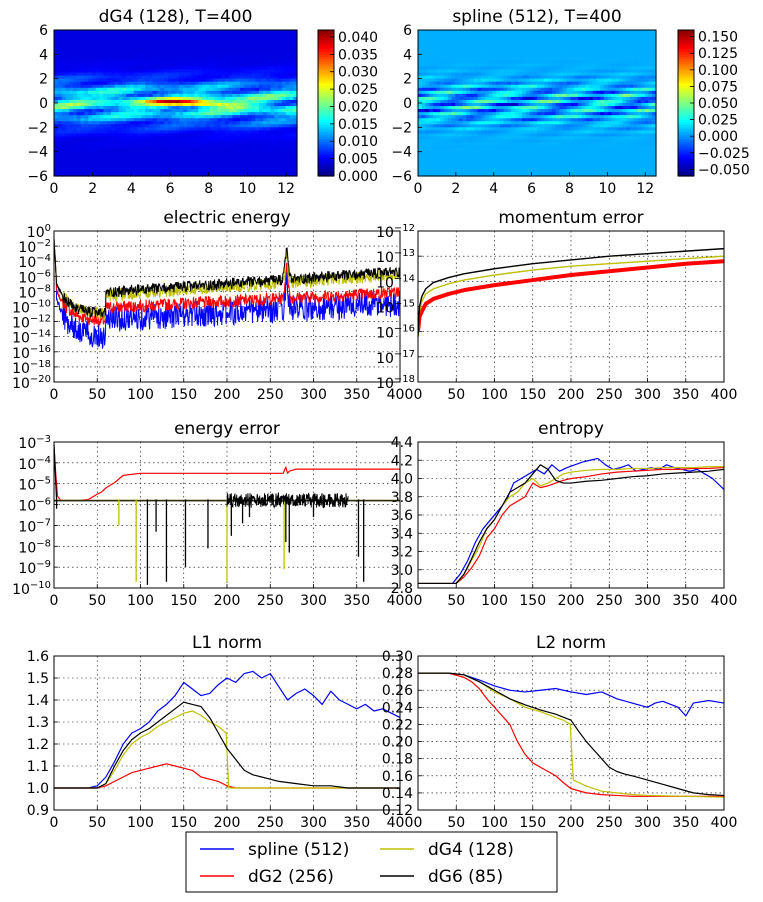 The width and height of the screenshot is (763, 902). I want to click on x-tick-label: 10, so click(247, 189).